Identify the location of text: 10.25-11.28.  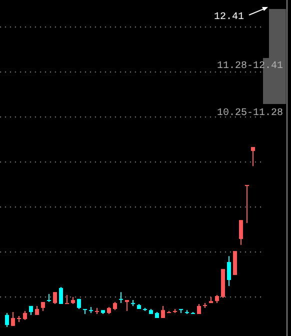
(249, 113).